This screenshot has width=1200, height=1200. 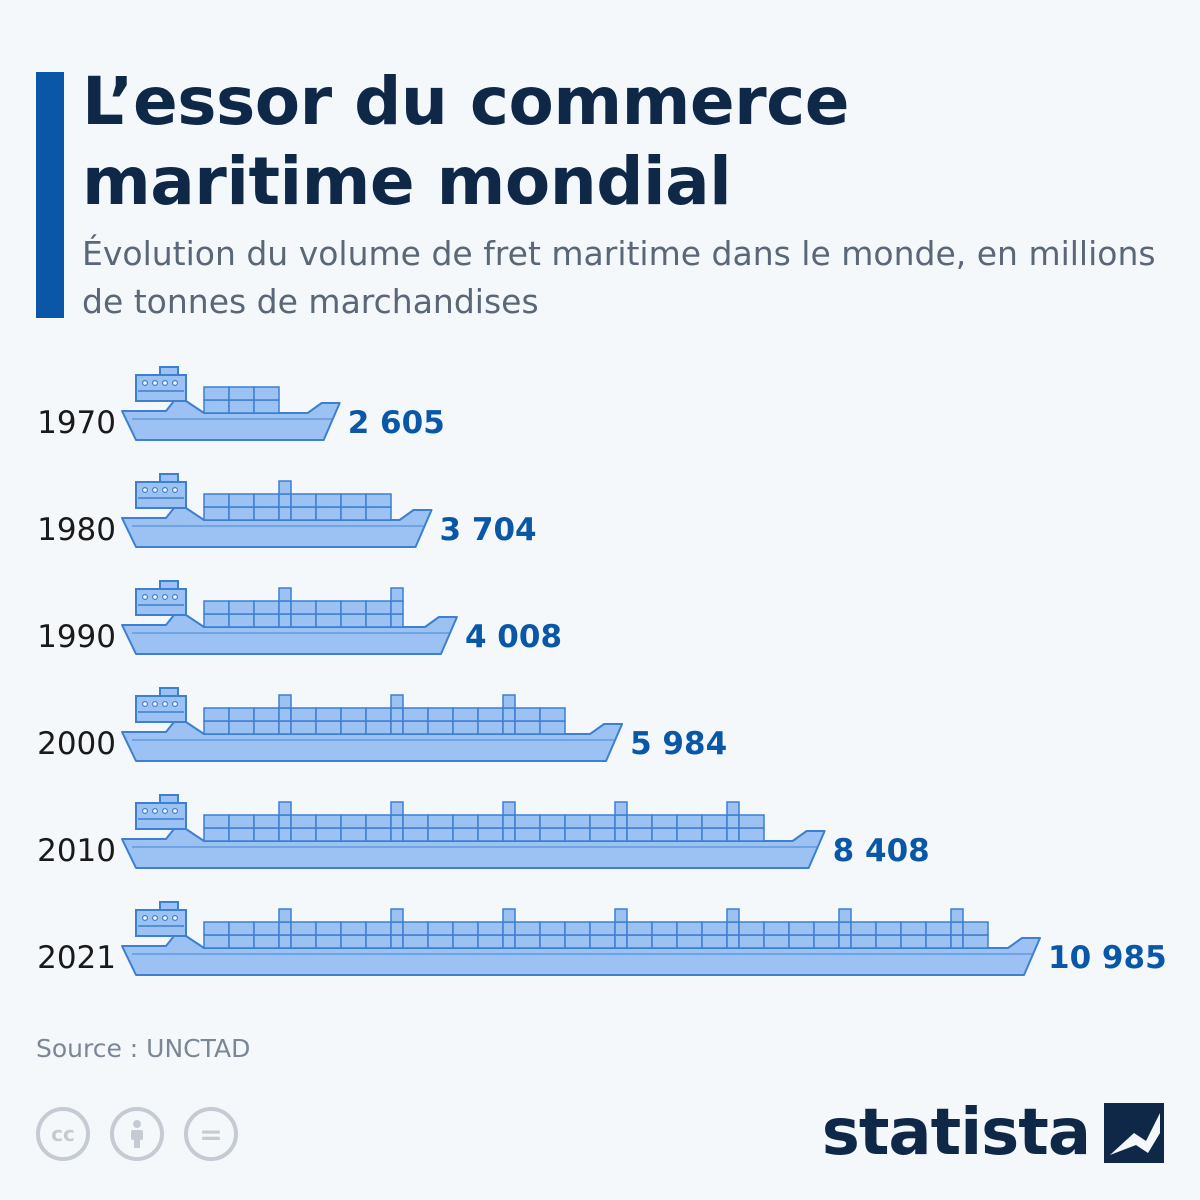 What do you see at coordinates (466, 141) in the screenshot?
I see `page-title: L’essor du commerce maritime mondial` at bounding box center [466, 141].